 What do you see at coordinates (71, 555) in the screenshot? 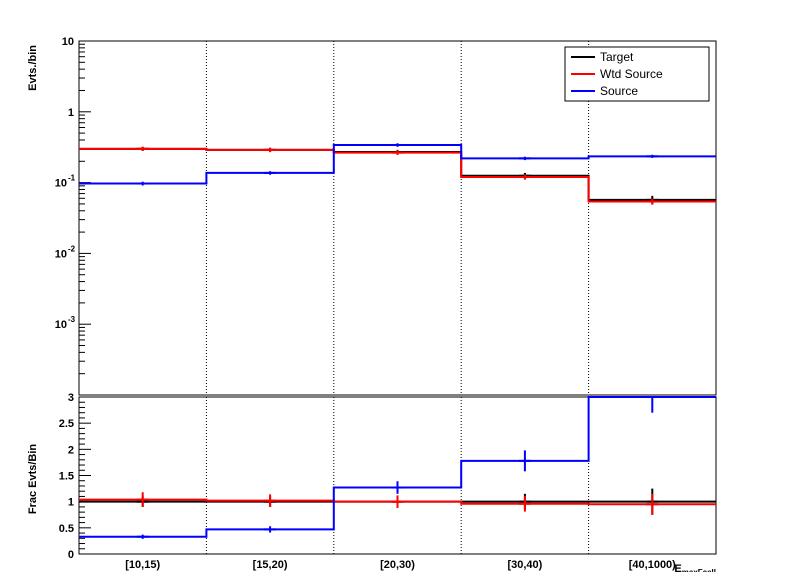
I see `ratio-y-tick-label: 0` at bounding box center [71, 555].